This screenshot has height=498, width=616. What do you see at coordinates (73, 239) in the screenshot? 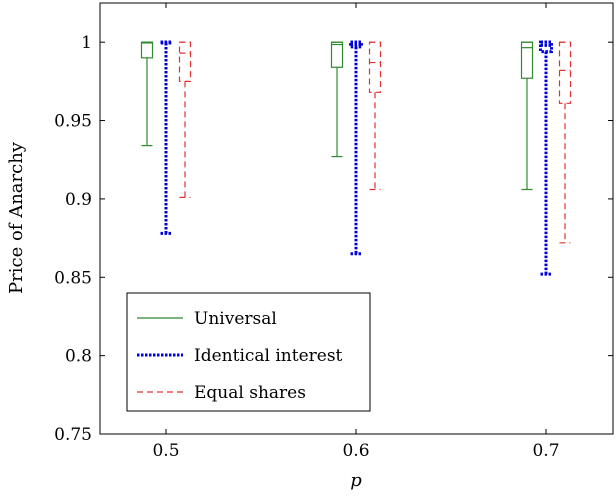
I see `y-tick-labels: 0.75 0.8 0.85 0.9 0.95 1` at bounding box center [73, 239].